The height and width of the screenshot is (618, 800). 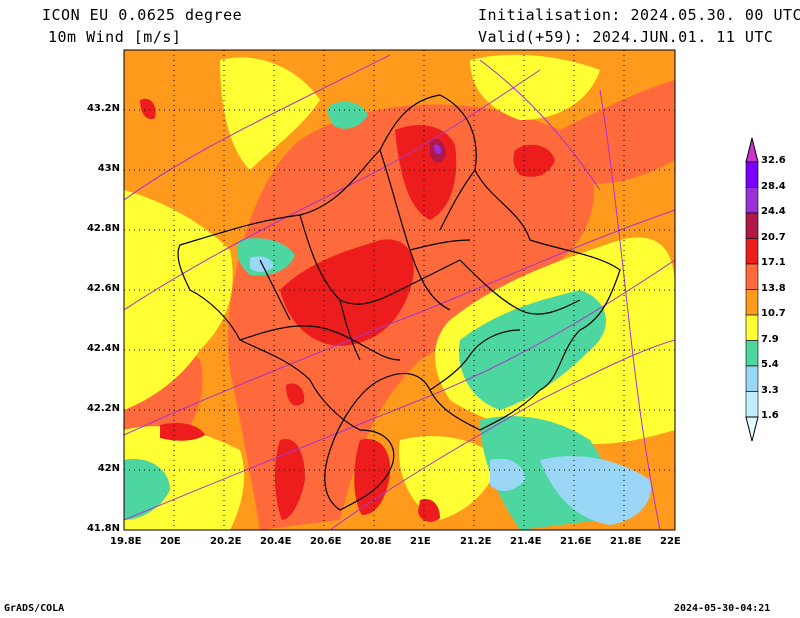 What do you see at coordinates (115, 37) in the screenshot?
I see `map-title-variable: 10m Wind [m/s]` at bounding box center [115, 37].